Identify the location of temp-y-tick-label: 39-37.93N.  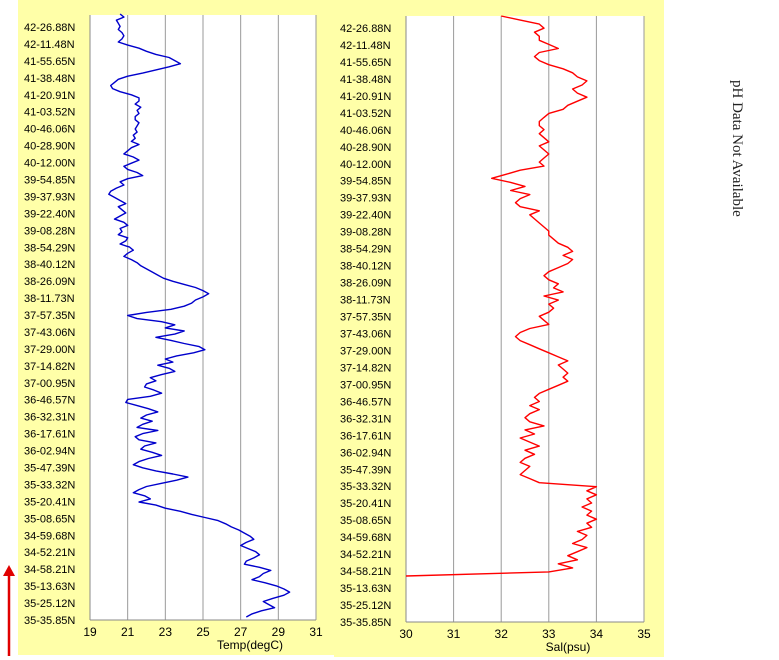
(49, 197).